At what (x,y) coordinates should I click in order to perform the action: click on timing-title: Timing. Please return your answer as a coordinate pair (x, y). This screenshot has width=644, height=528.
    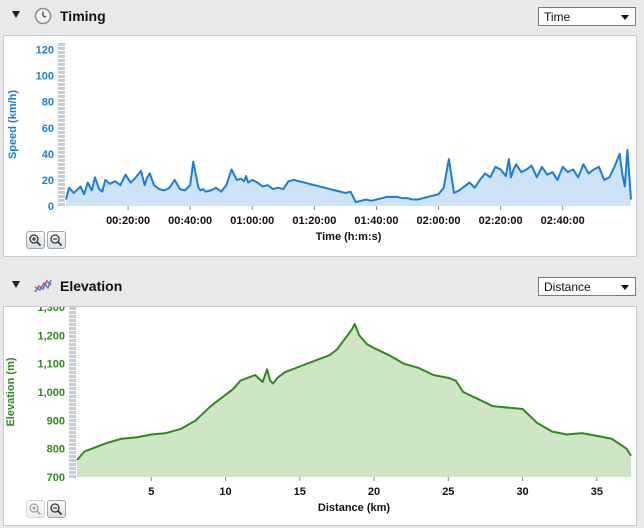
    Looking at the image, I should click on (83, 16).